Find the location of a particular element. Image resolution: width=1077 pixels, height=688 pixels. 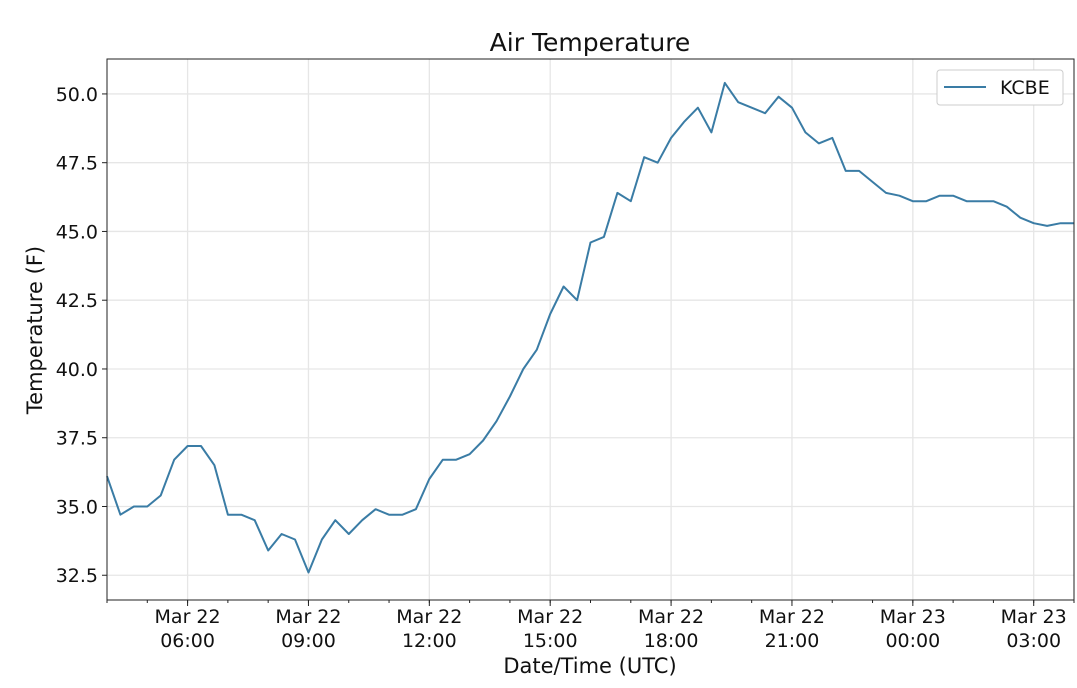

x-tick-label-time: 12:00 is located at coordinates (429, 641).